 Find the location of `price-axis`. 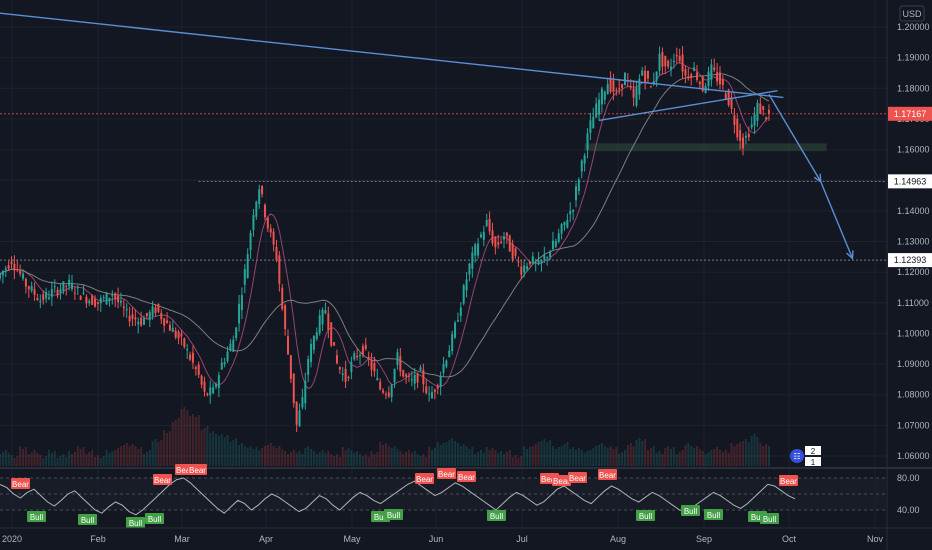

price-axis is located at coordinates (909, 234).